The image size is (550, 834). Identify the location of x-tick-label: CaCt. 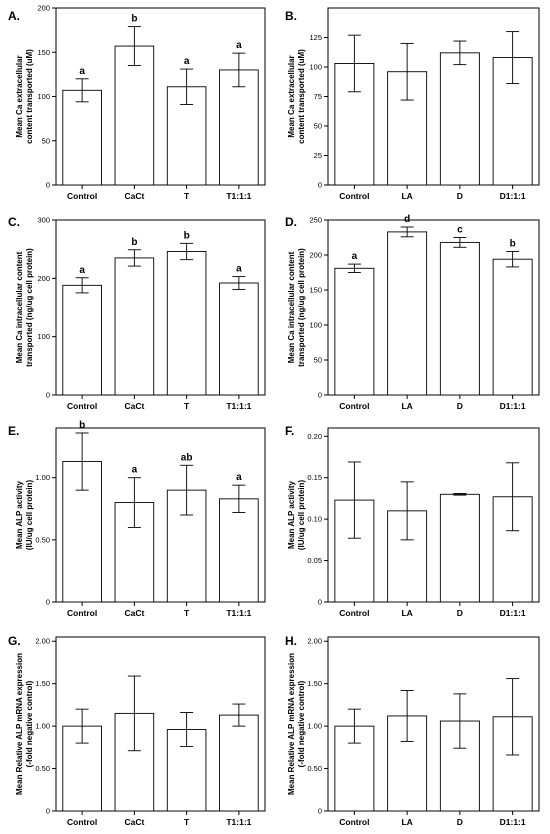
(134, 406).